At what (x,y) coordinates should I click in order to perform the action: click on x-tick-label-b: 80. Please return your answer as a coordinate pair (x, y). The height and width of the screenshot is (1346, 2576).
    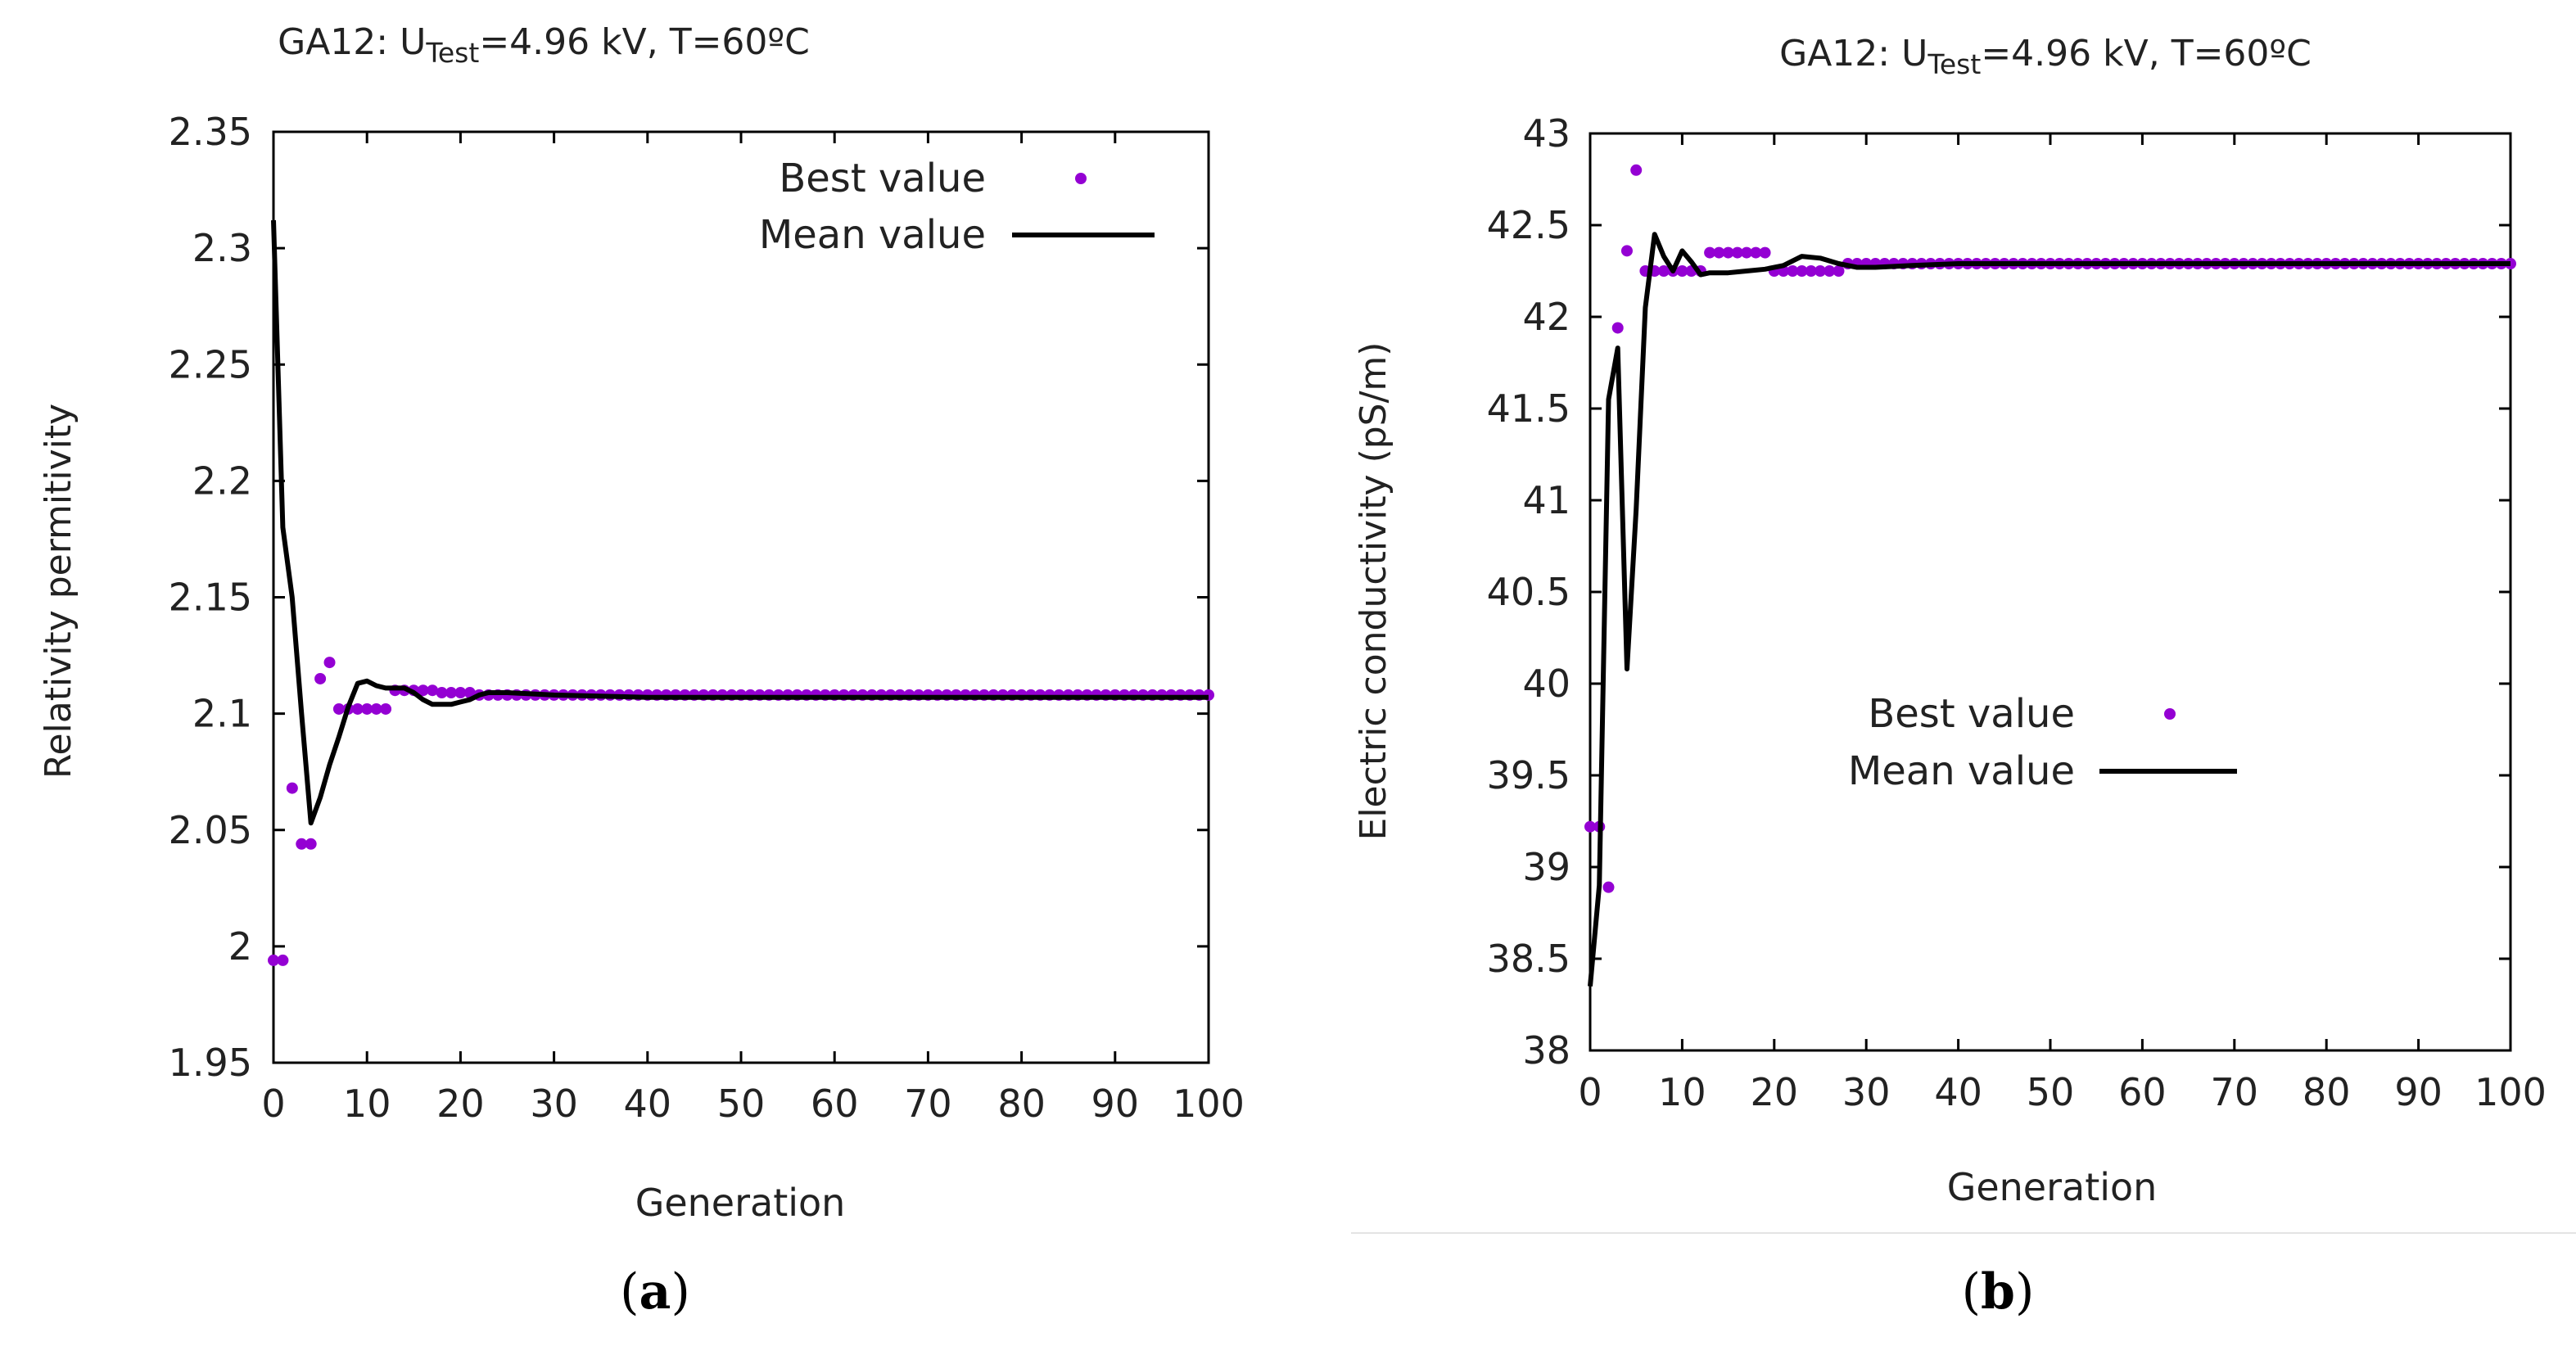
    Looking at the image, I should click on (2327, 1092).